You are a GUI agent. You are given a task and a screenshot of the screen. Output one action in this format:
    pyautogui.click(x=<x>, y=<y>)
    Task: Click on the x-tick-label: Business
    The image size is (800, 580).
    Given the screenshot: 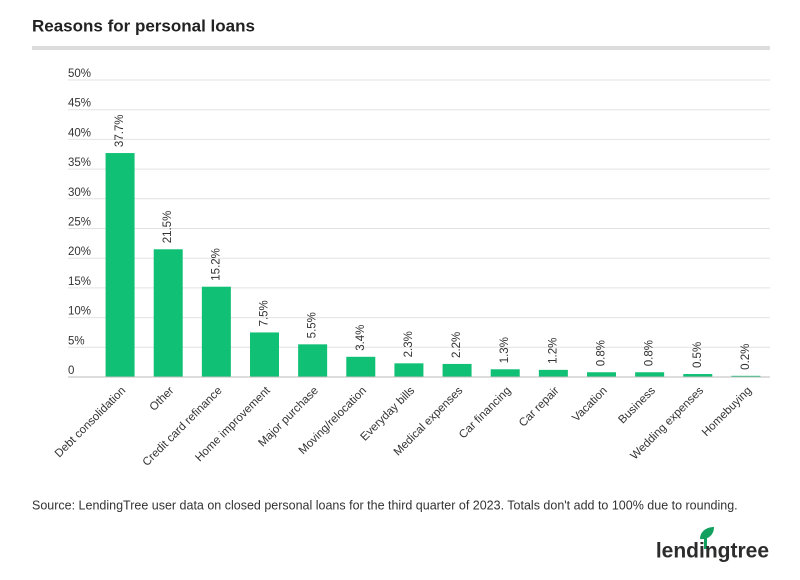 What is the action you would take?
    pyautogui.click(x=637, y=406)
    